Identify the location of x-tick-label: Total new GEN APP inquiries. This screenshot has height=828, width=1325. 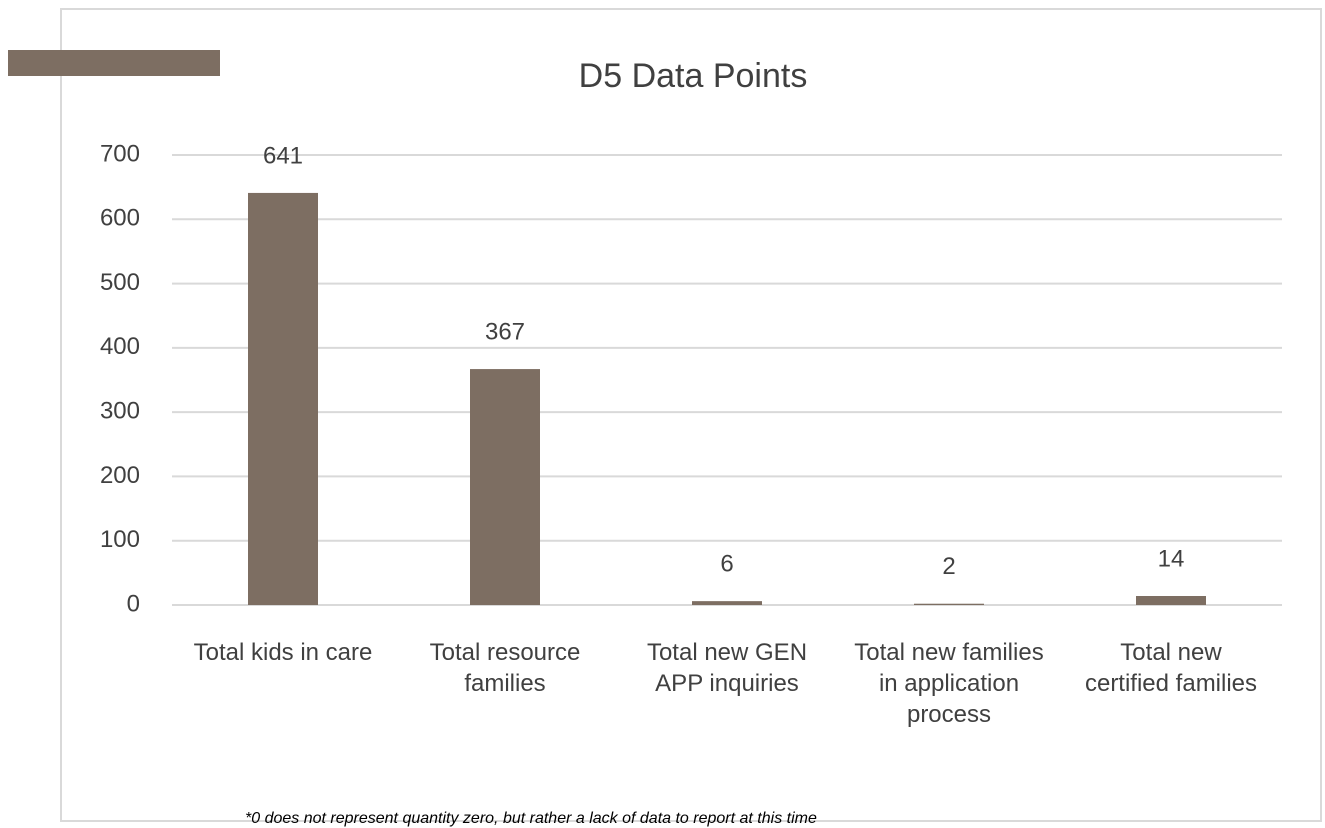
(727, 668).